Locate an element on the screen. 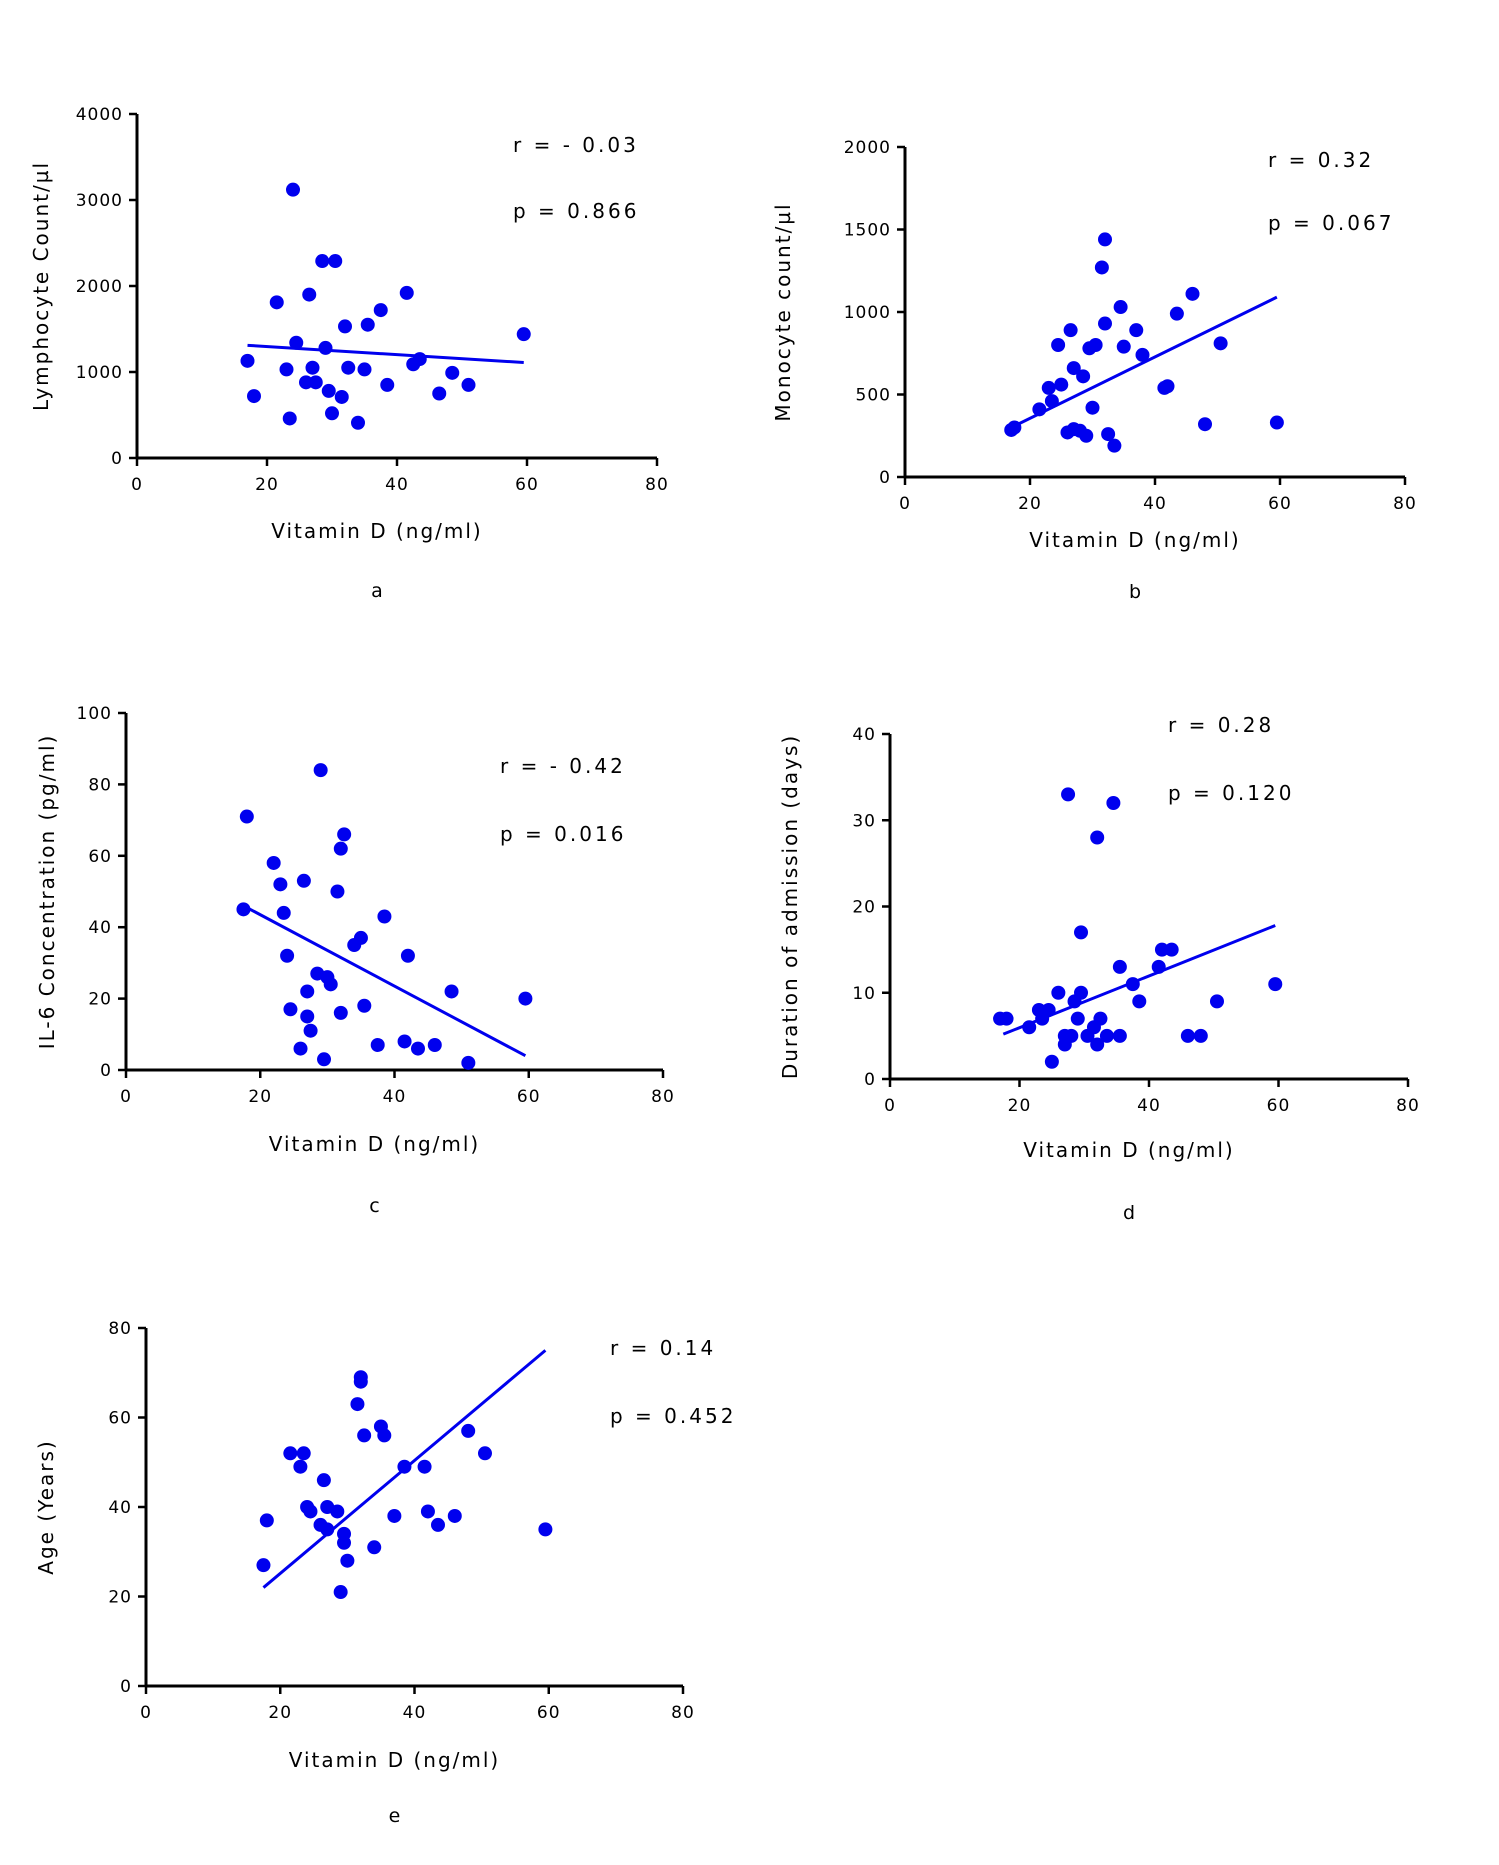 The width and height of the screenshot is (1499, 1865). x-tick-label: 0 is located at coordinates (146, 1713).